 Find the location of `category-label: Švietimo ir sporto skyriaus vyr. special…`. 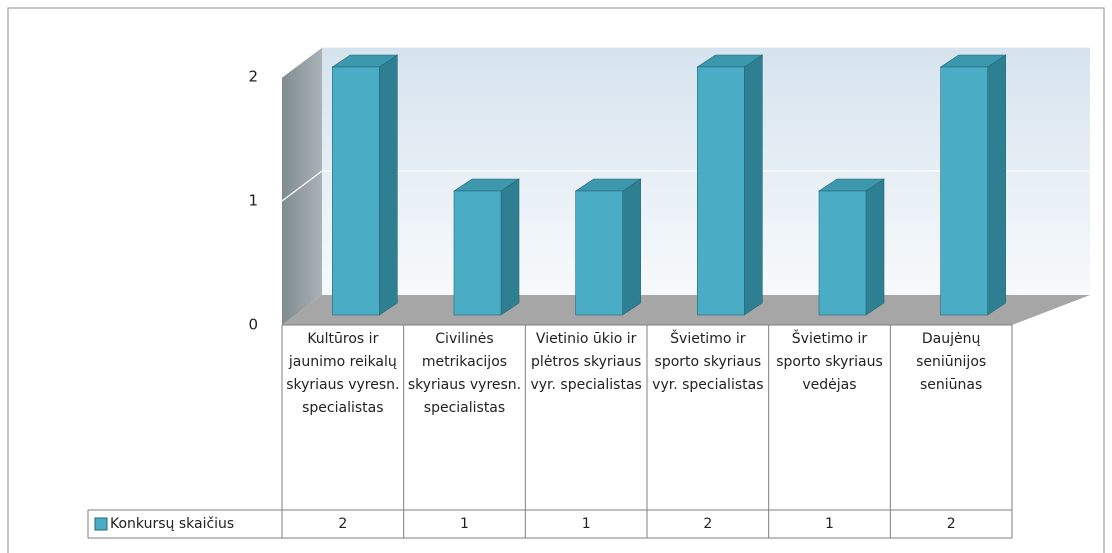

category-label: Švietimo ir sporto skyriaus vyr. special… is located at coordinates (708, 362).